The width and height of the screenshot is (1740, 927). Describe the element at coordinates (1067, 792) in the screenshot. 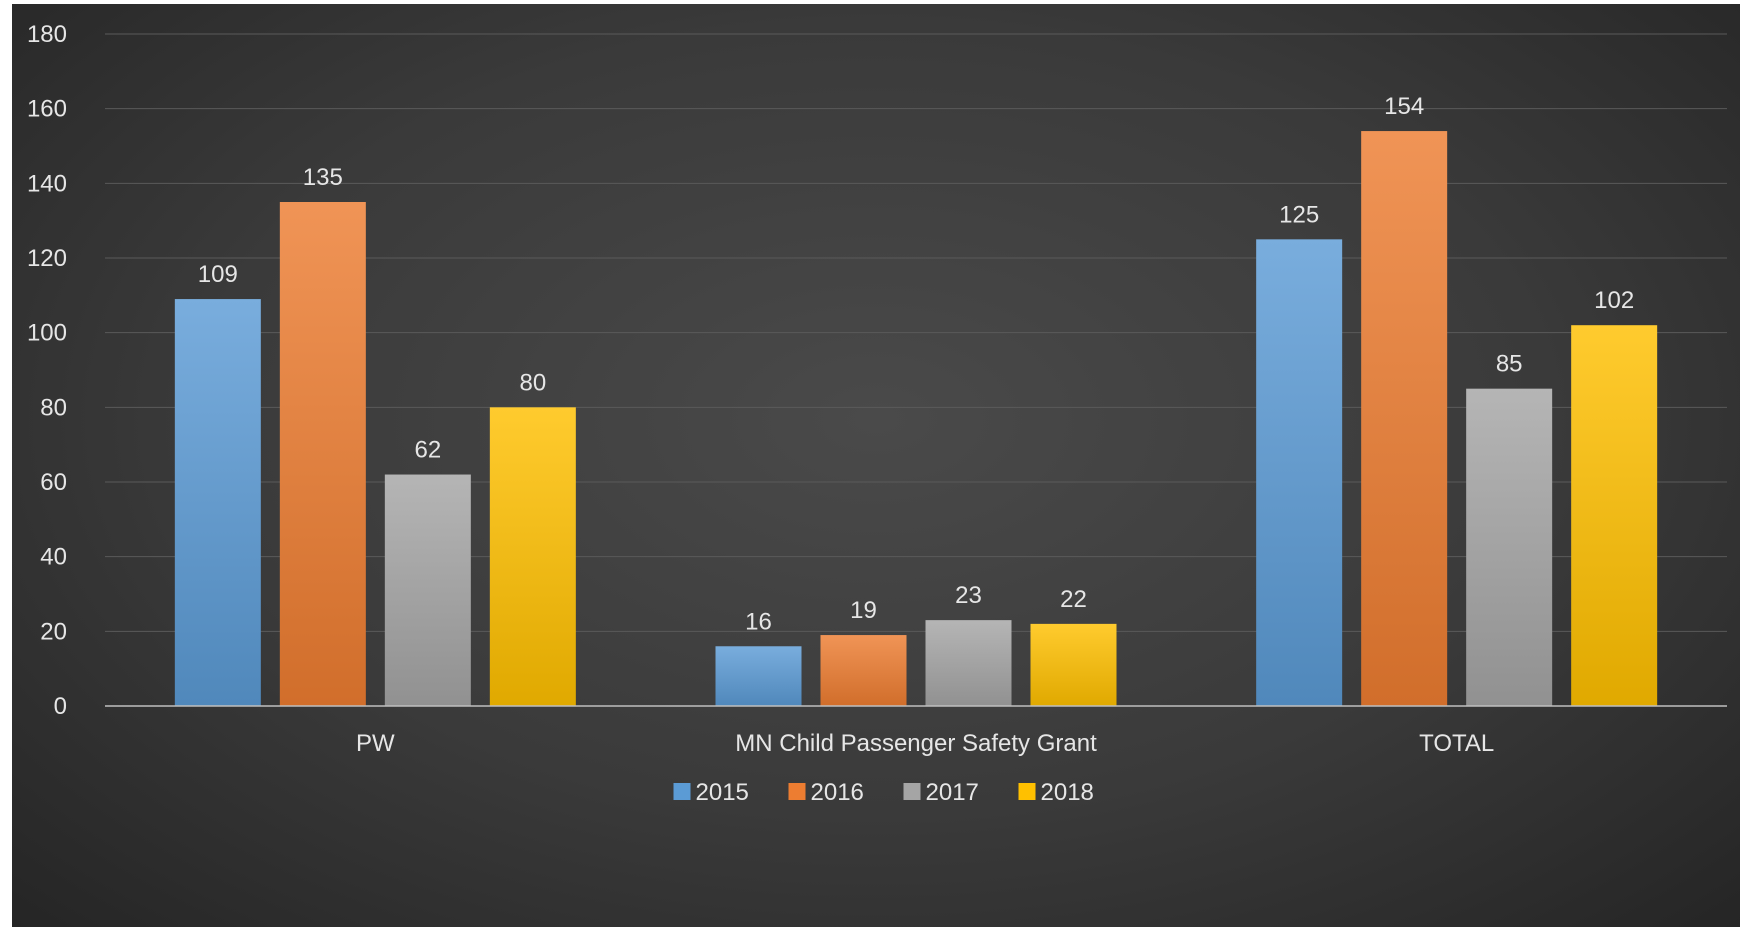

I see `legend-label: 2018` at that location.